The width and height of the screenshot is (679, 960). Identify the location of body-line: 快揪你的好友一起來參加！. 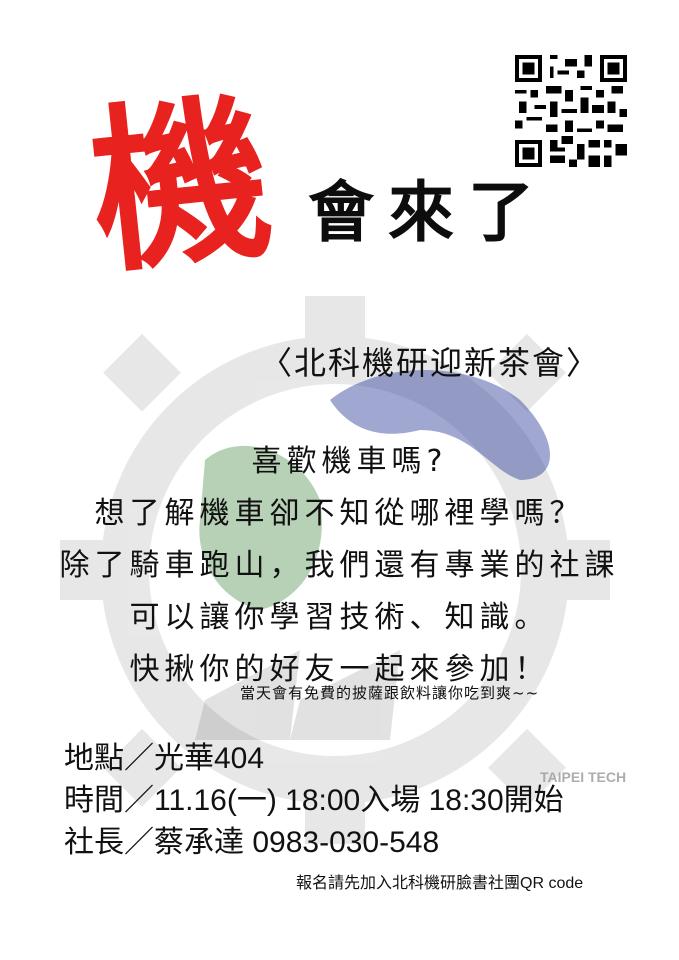
(339, 669).